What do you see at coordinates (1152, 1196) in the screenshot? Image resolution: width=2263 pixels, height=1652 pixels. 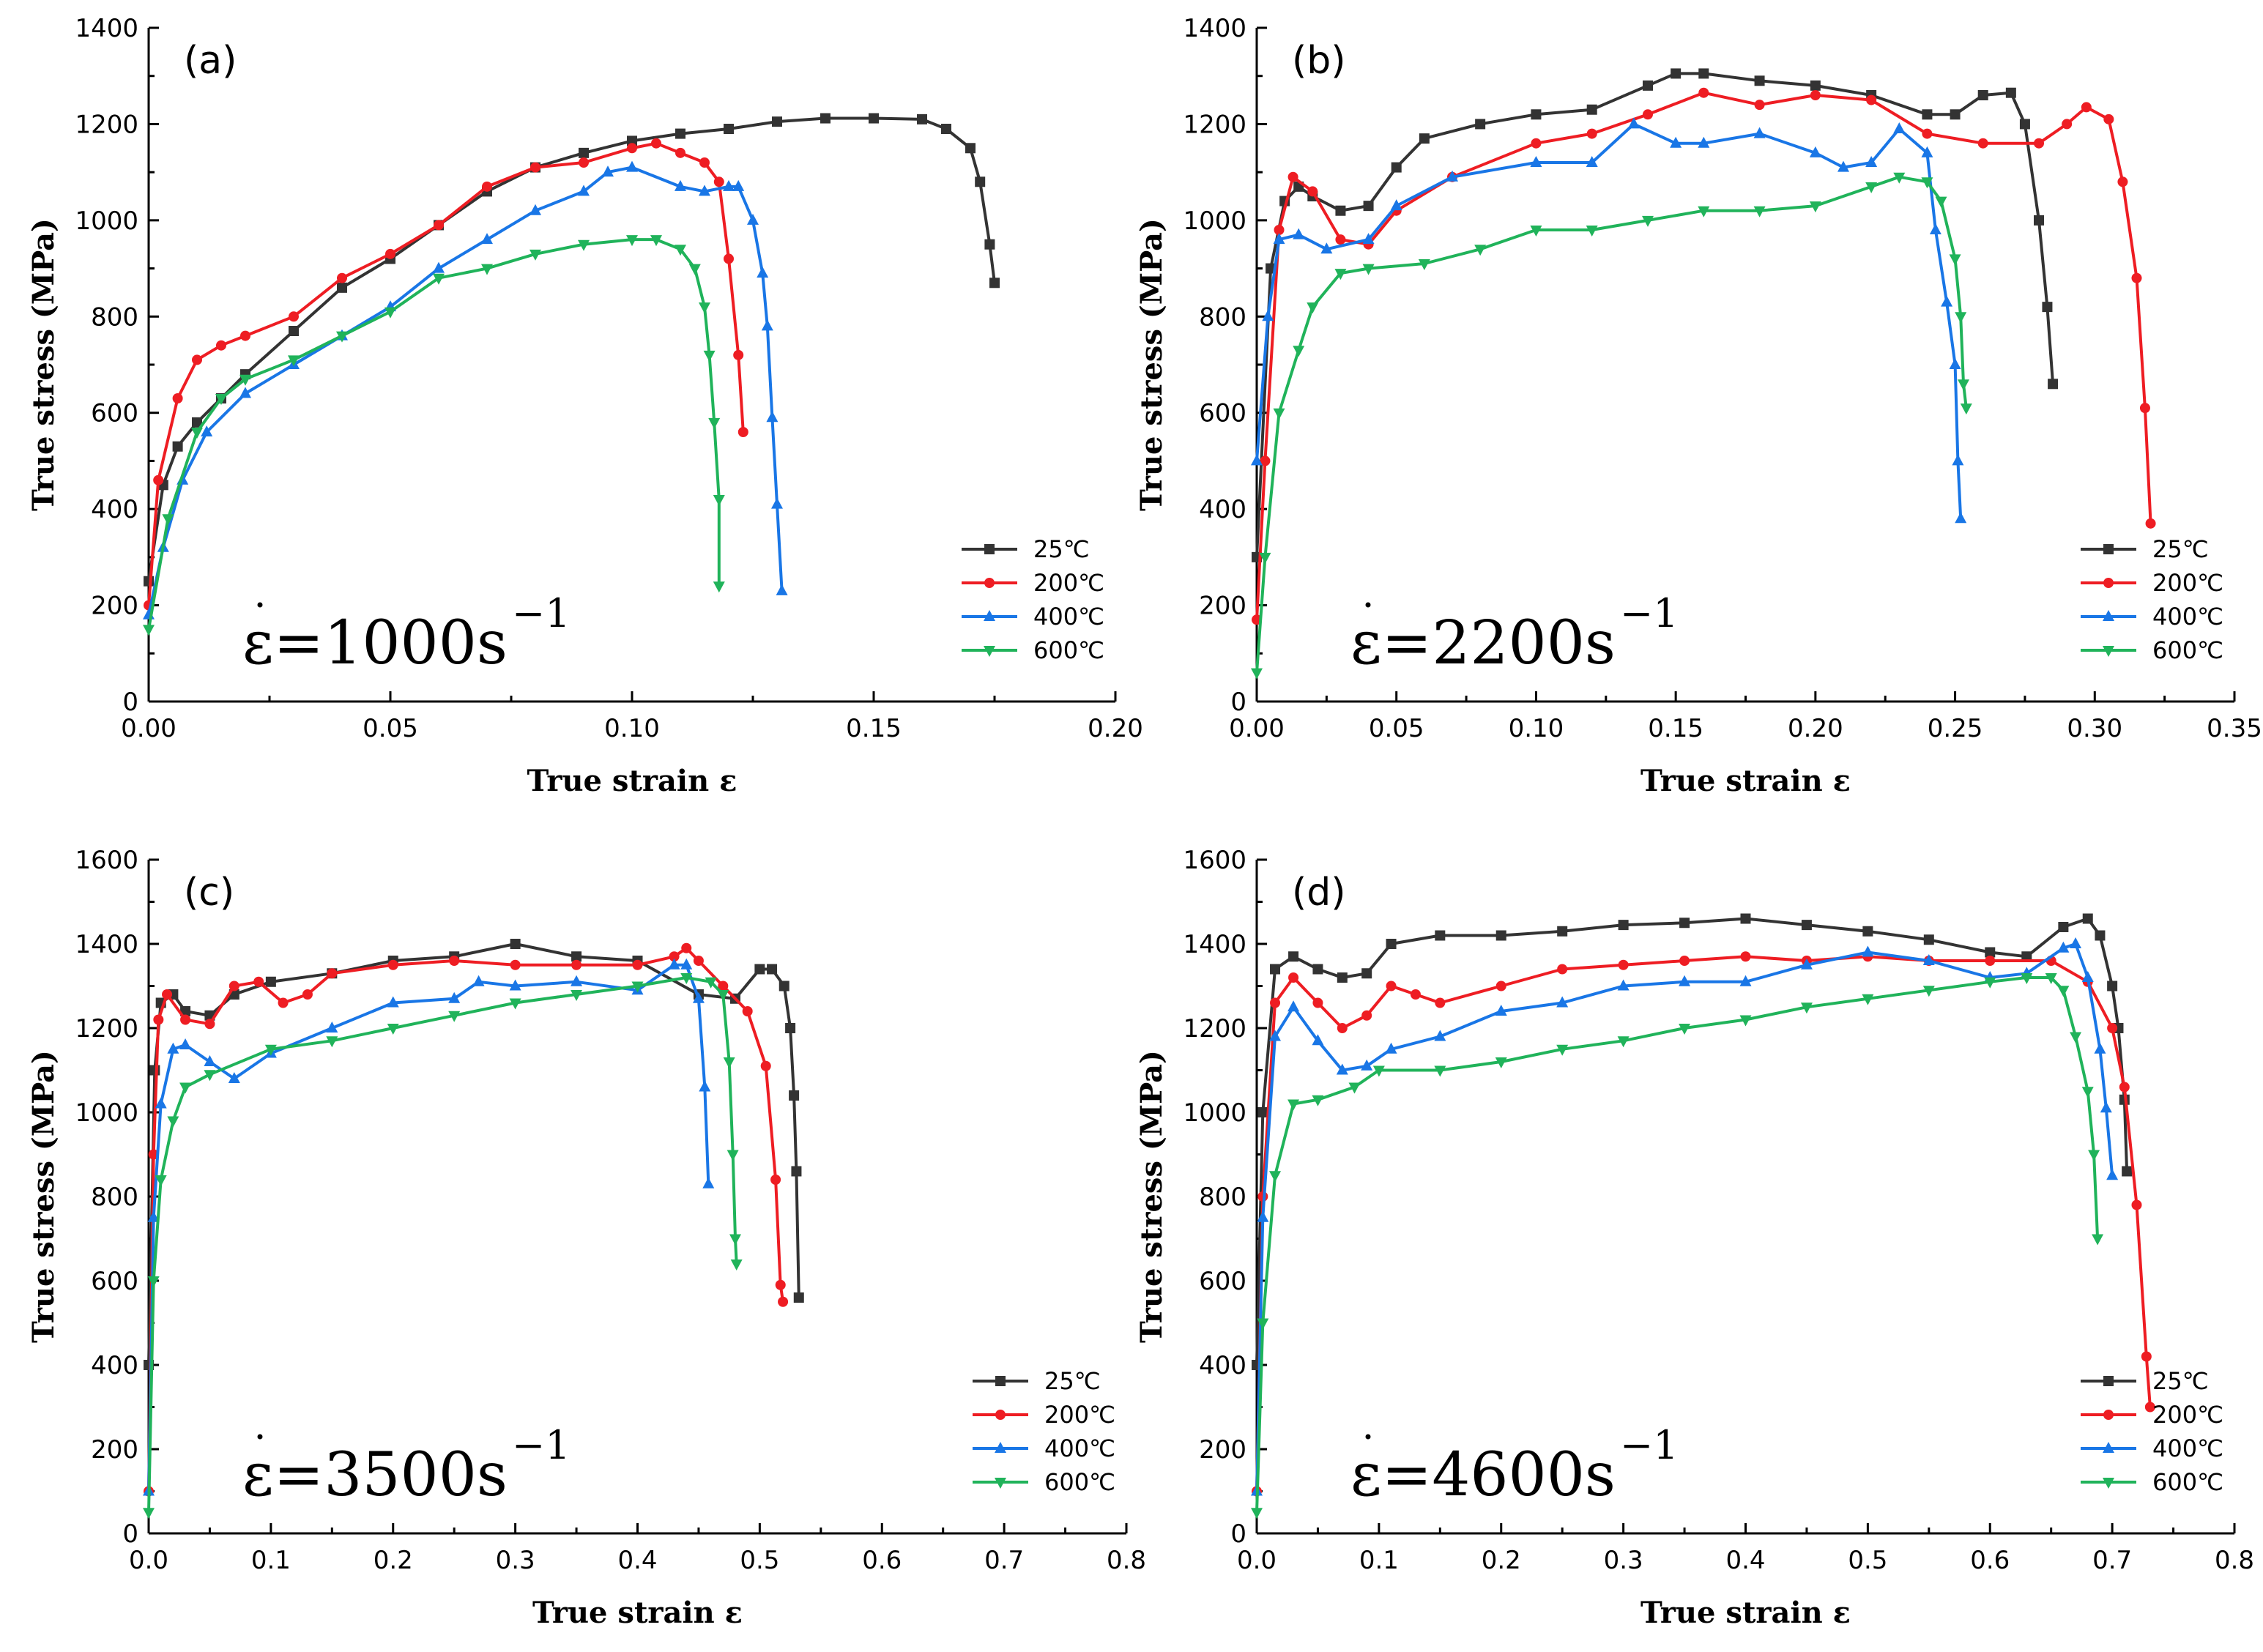 I see `y-axis-title: True stress (MPa)` at bounding box center [1152, 1196].